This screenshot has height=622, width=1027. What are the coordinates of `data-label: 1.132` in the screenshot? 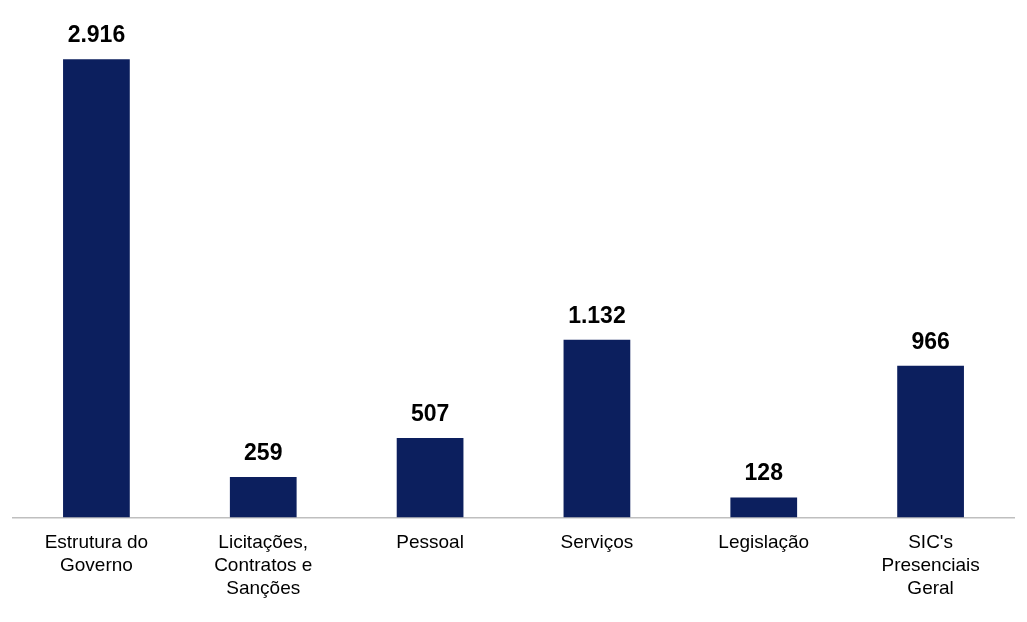 It's located at (597, 314).